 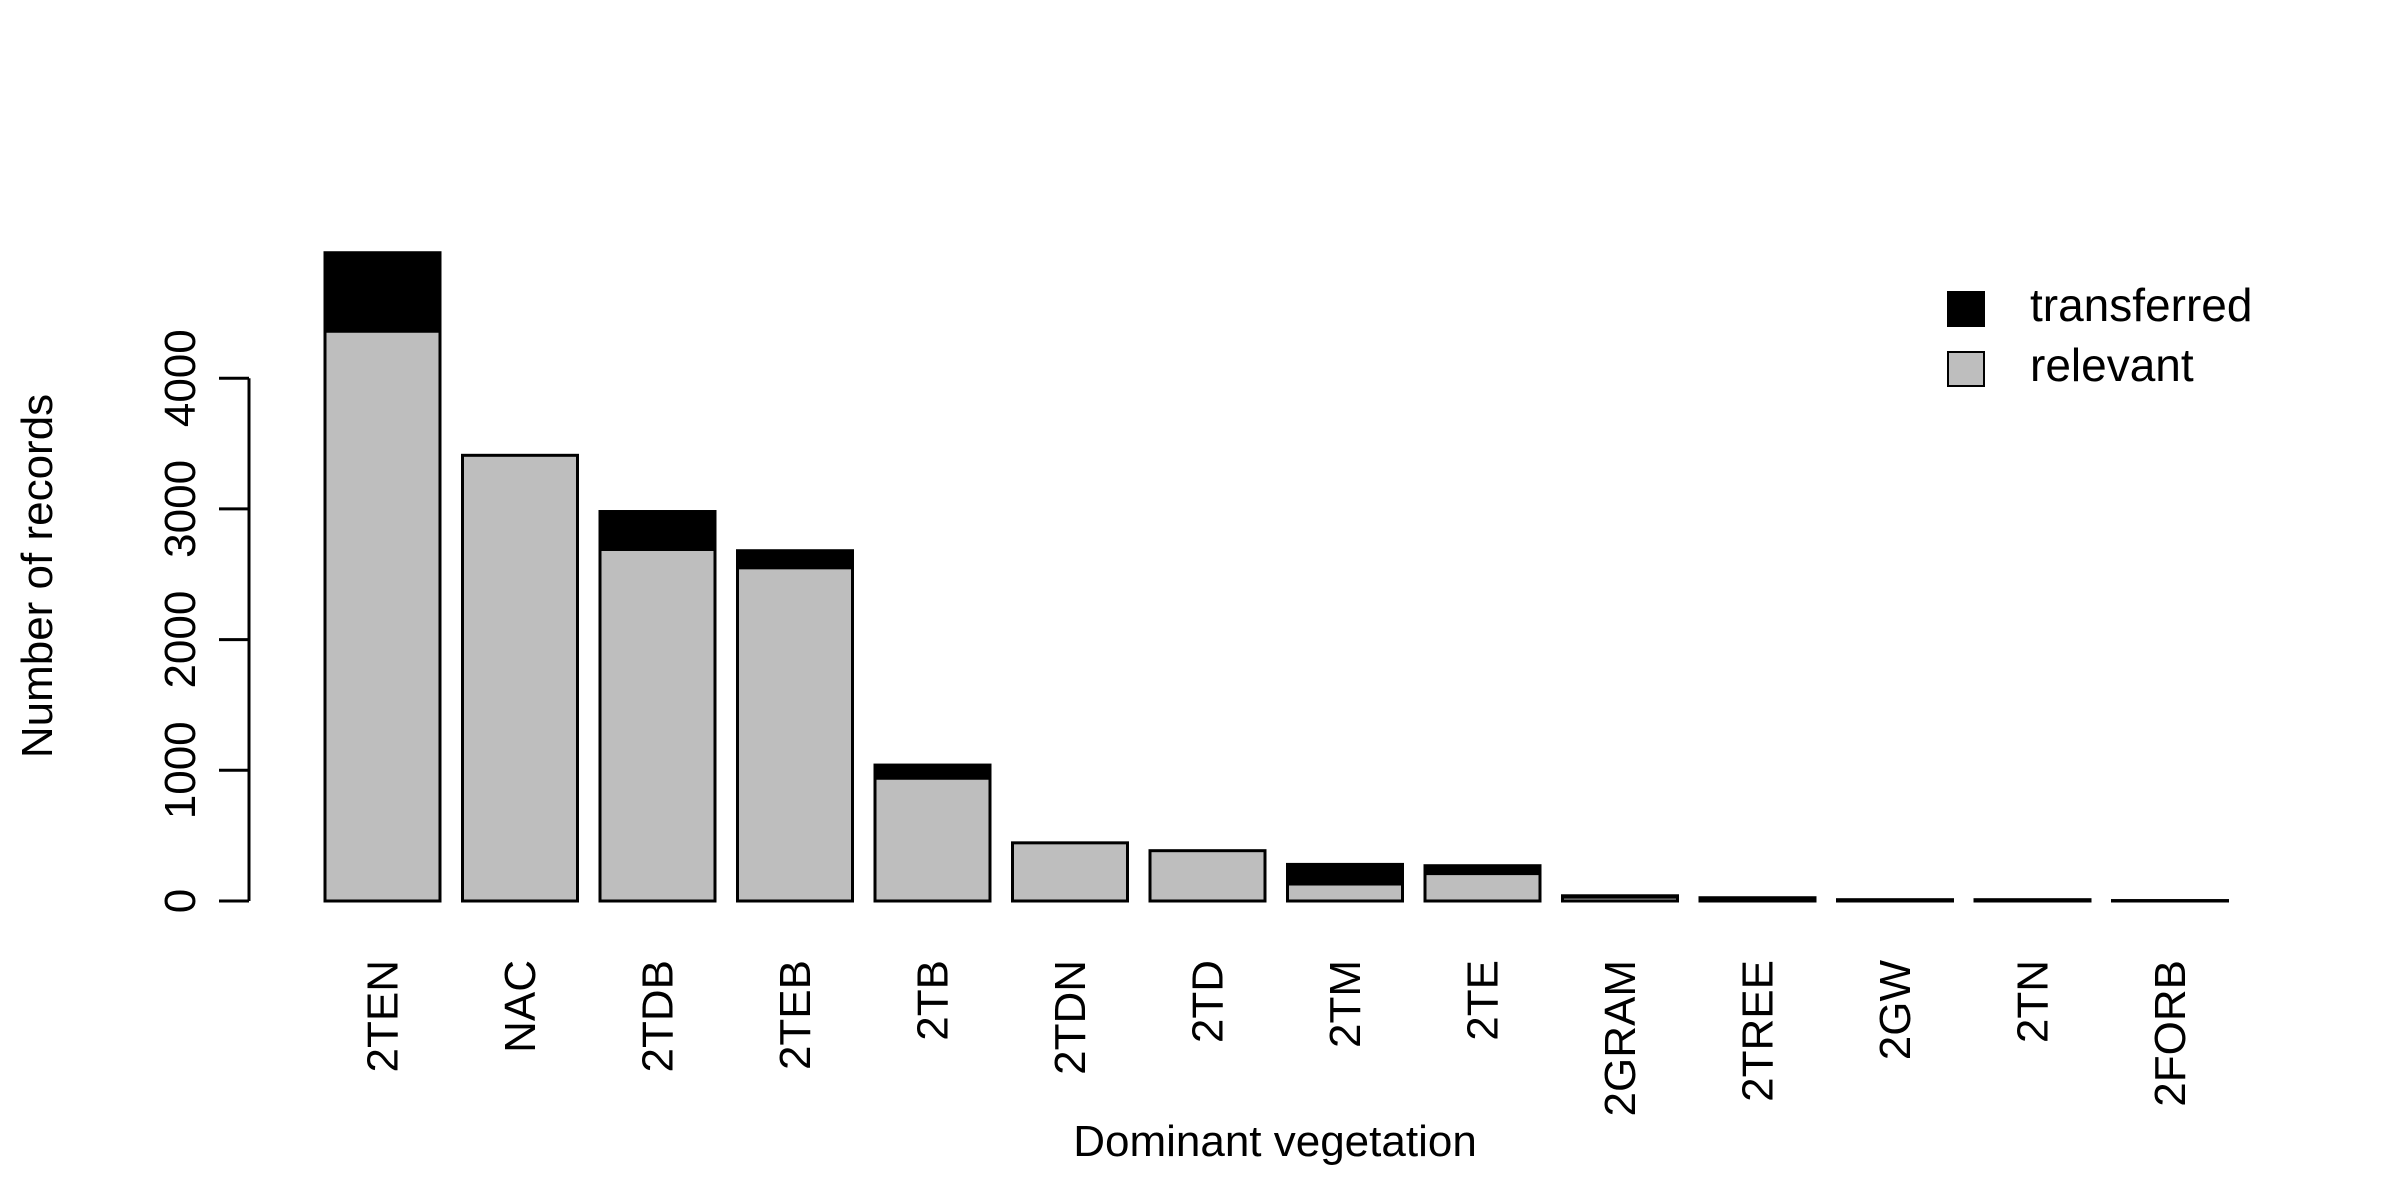 I want to click on x-tick-label: 2FORB, so click(x=2170, y=1033).